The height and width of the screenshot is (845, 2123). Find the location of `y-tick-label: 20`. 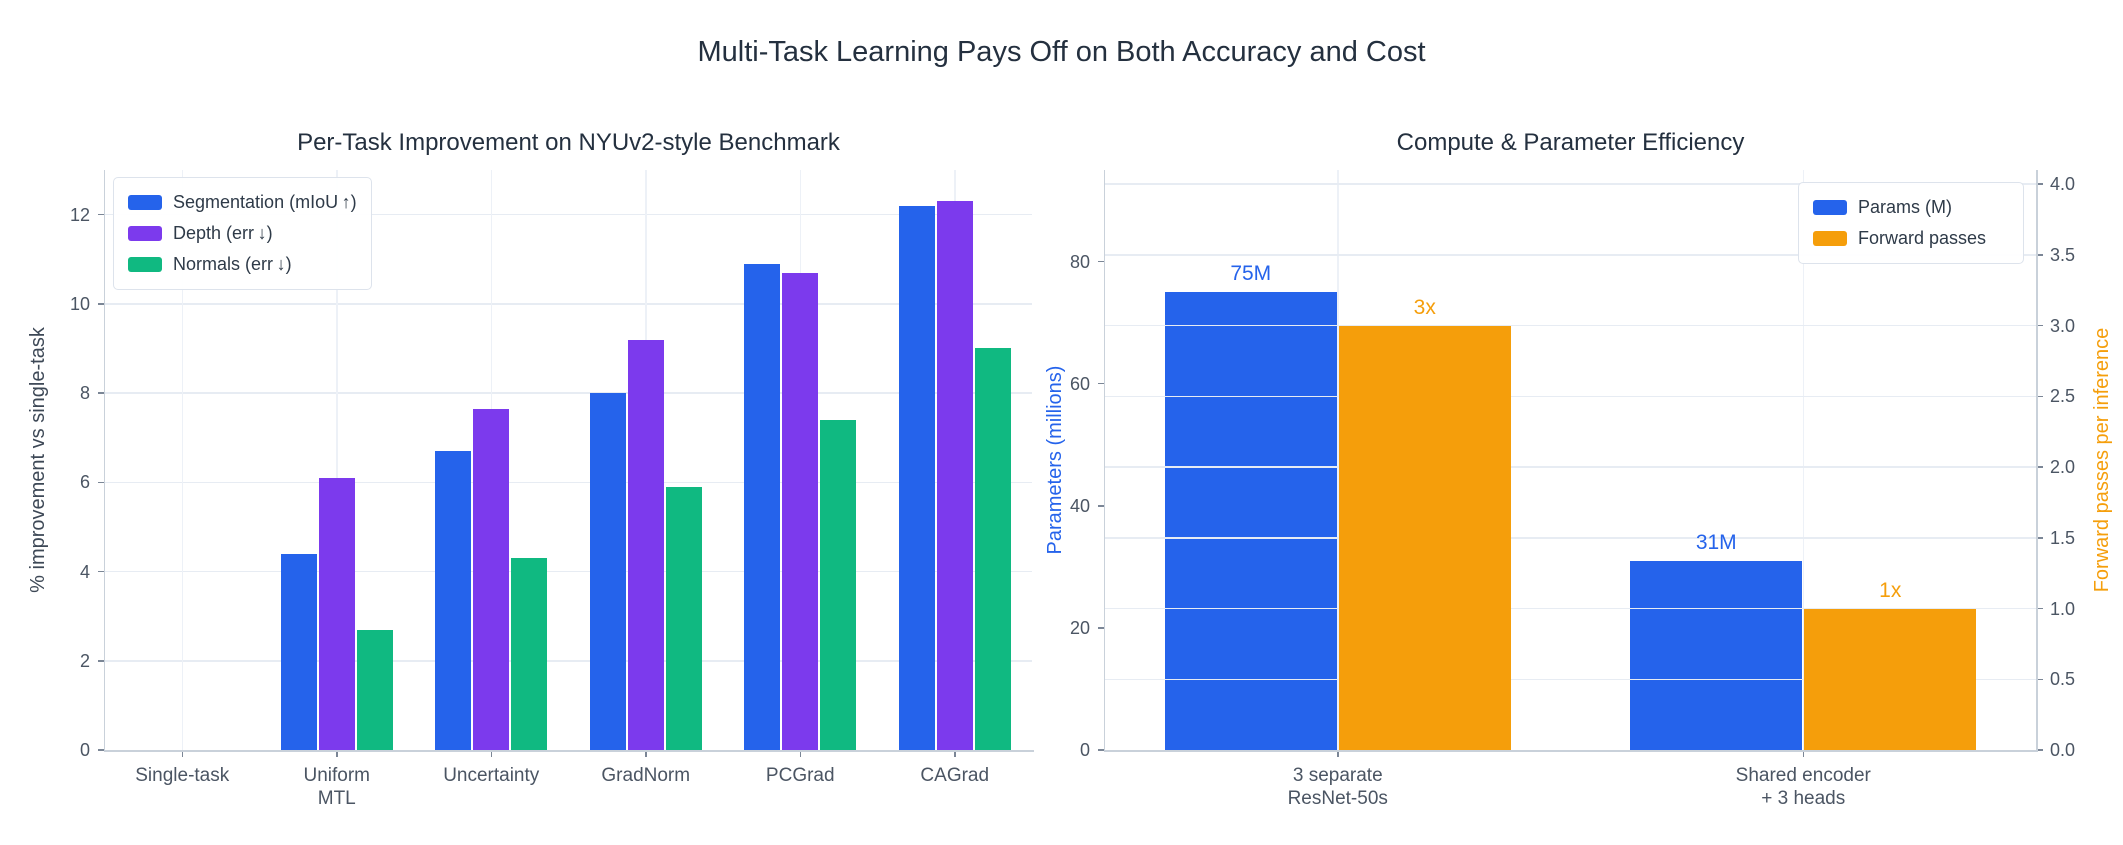

y-tick-label: 20 is located at coordinates (1079, 627).